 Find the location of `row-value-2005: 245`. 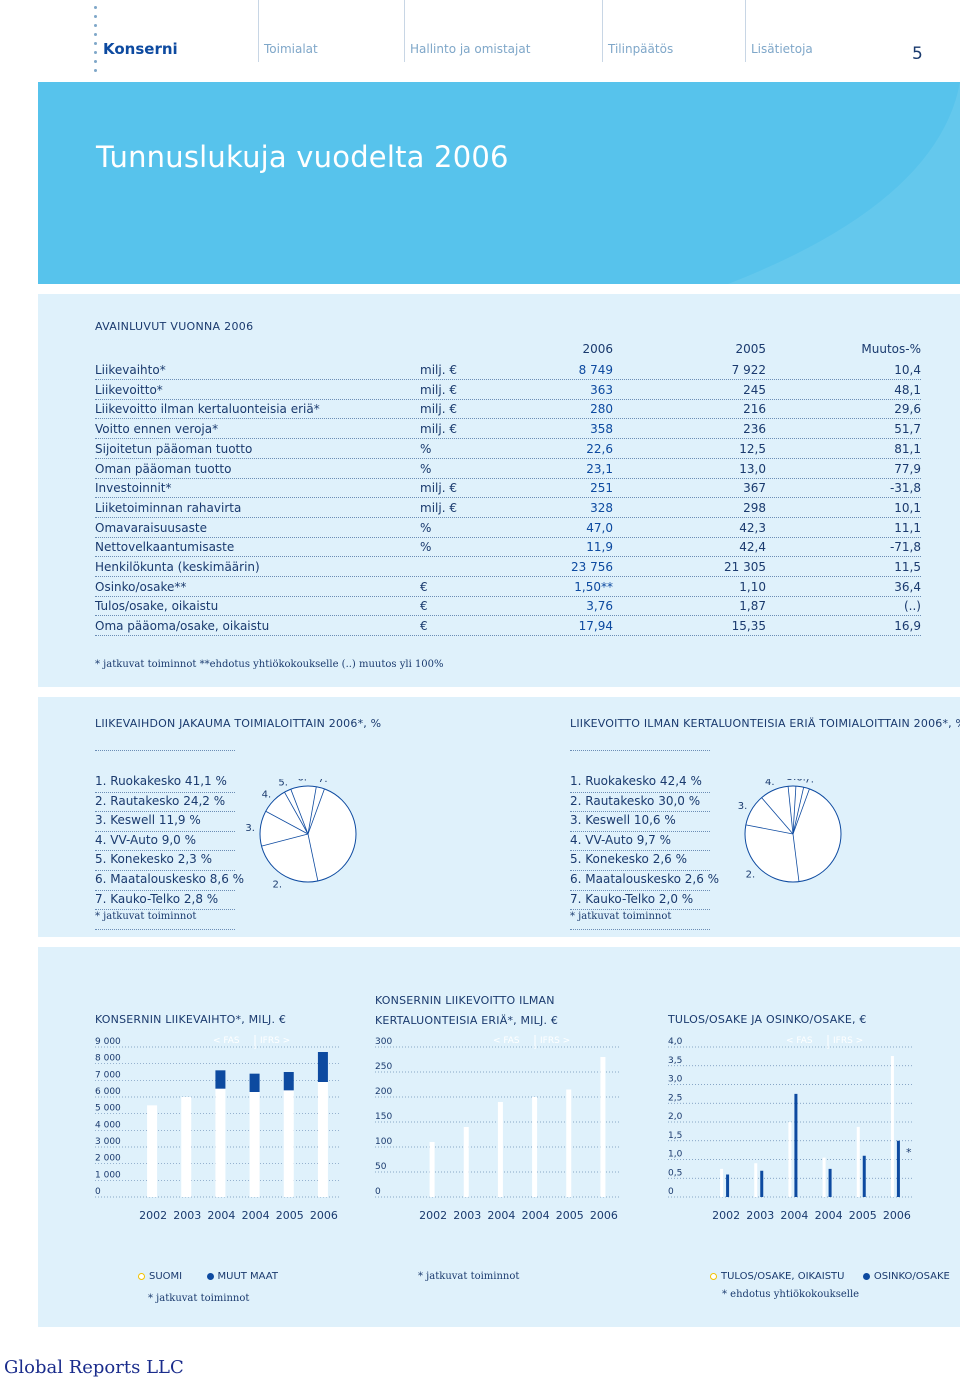

row-value-2005: 245 is located at coordinates (754, 389).